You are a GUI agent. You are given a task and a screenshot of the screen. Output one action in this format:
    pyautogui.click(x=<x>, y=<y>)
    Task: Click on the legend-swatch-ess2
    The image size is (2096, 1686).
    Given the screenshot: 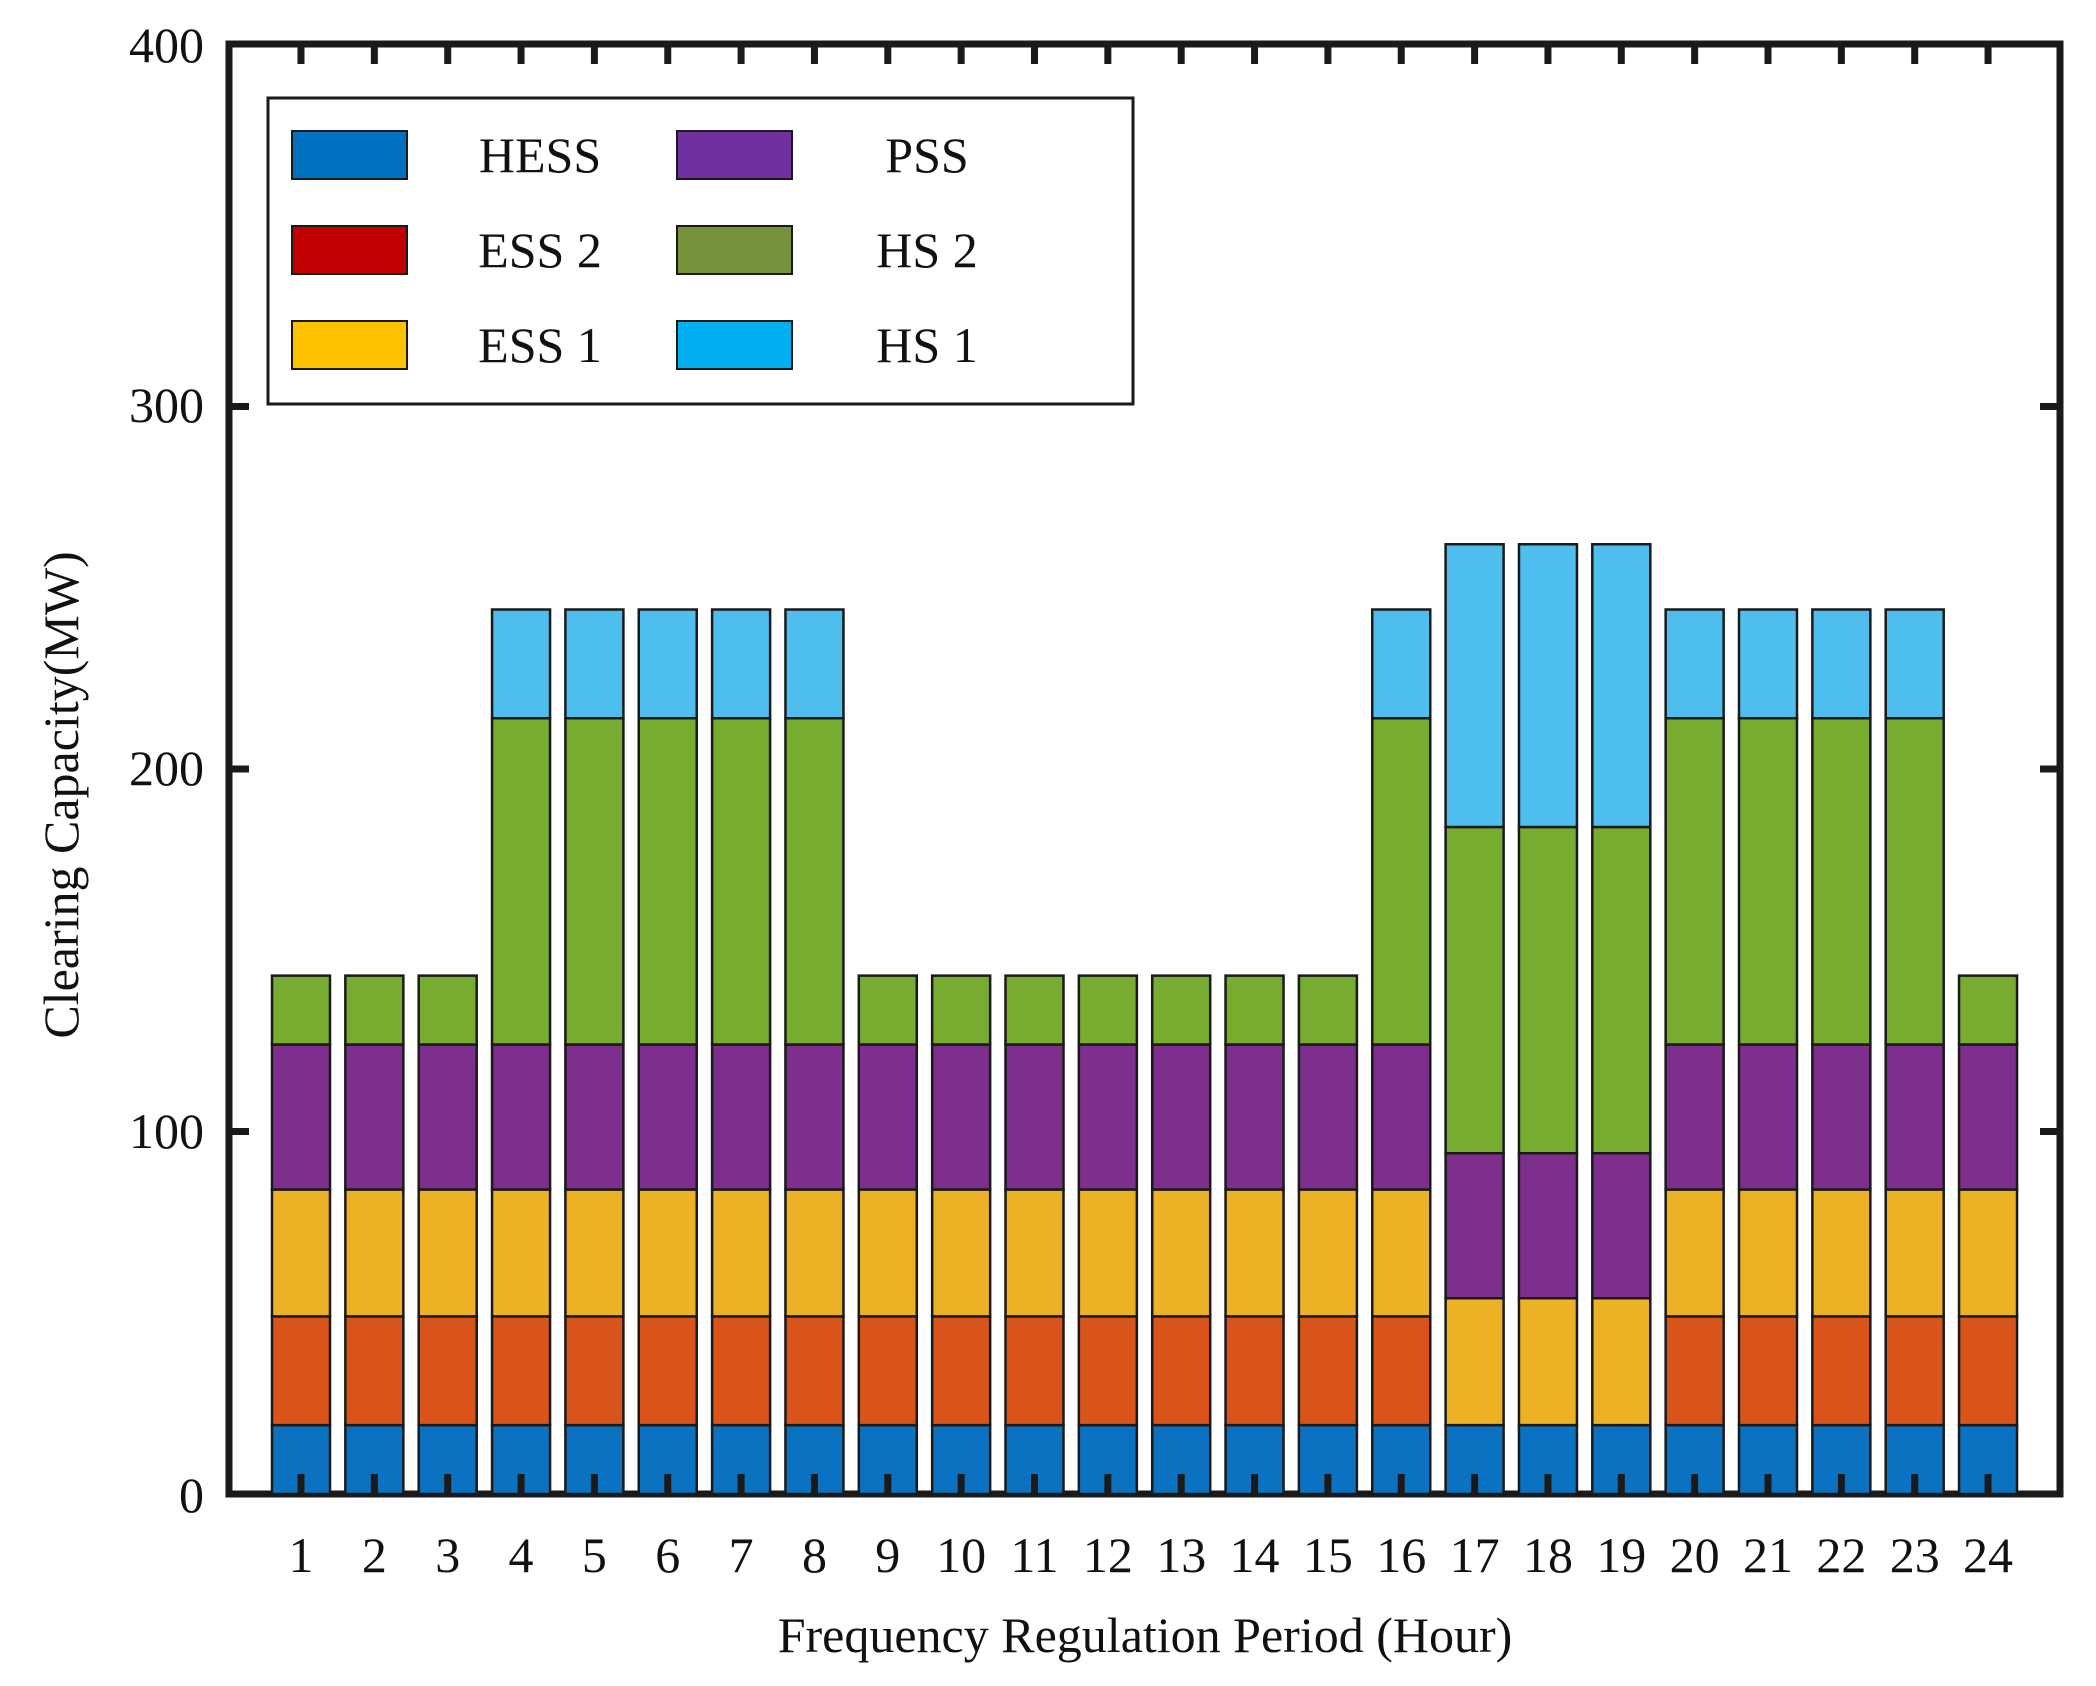 What is the action you would take?
    pyautogui.click(x=349, y=250)
    